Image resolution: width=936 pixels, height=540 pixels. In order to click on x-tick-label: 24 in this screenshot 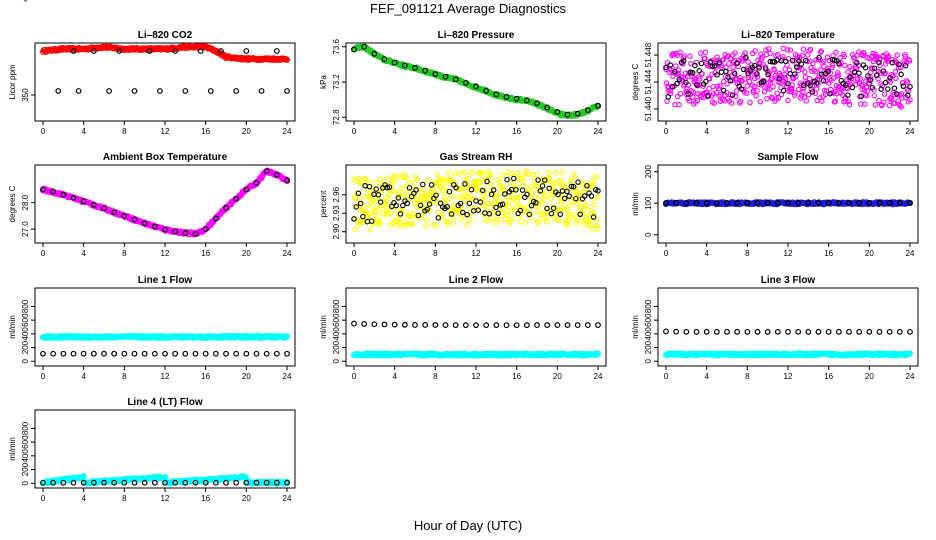, I will do `click(598, 376)`.